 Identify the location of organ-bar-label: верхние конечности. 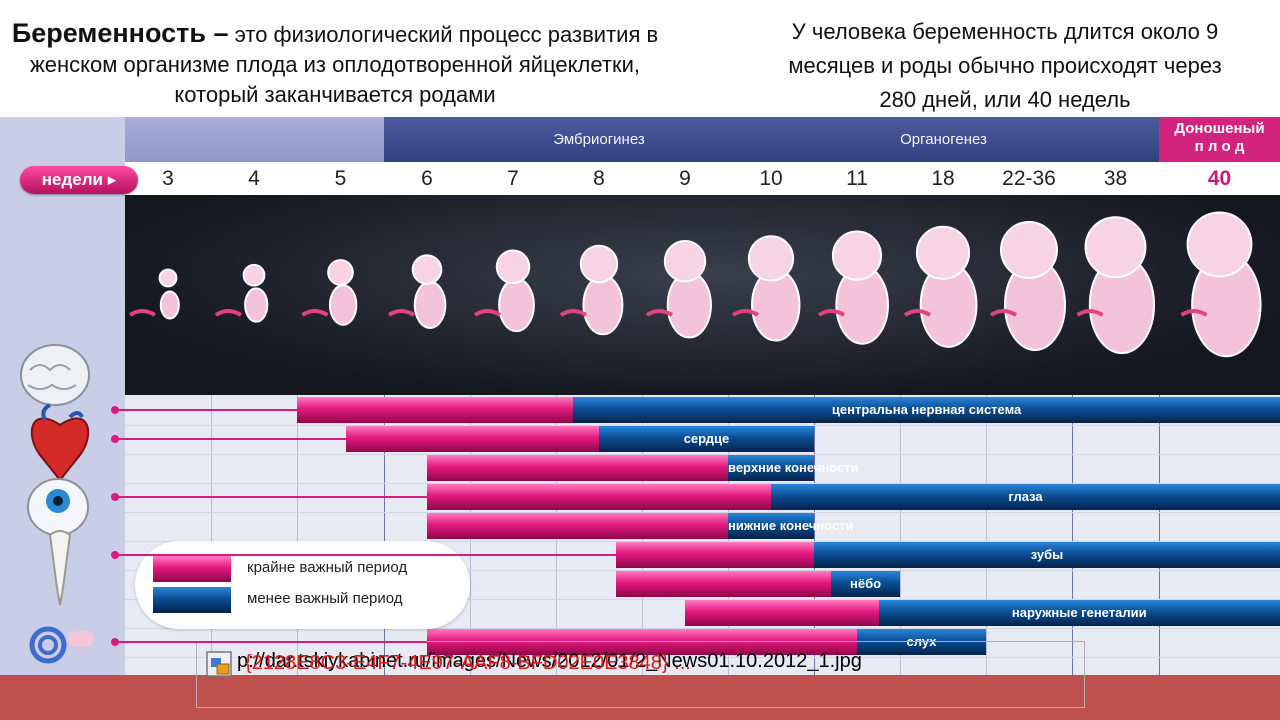
(793, 467).